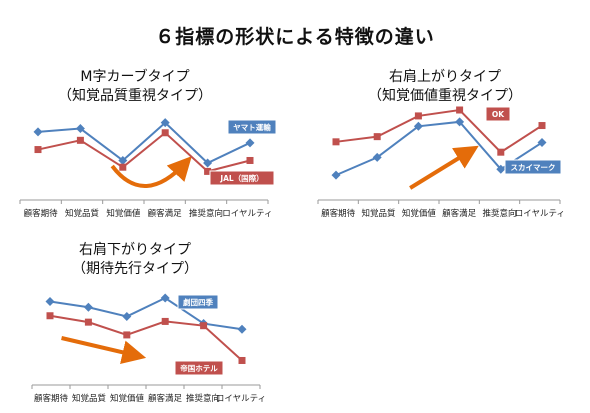  I want to click on series-name-label: JAL（国際）, so click(241, 178).